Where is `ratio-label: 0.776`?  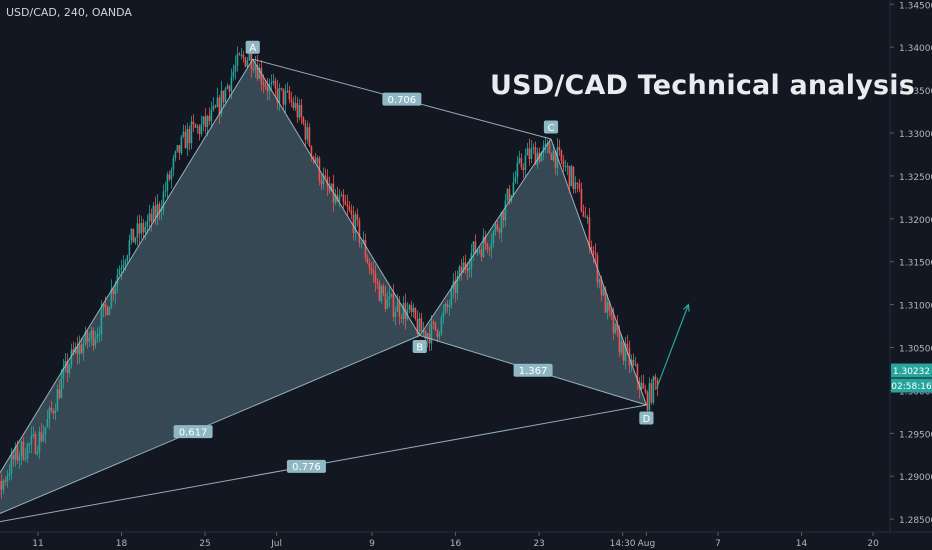 ratio-label: 0.776 is located at coordinates (306, 467).